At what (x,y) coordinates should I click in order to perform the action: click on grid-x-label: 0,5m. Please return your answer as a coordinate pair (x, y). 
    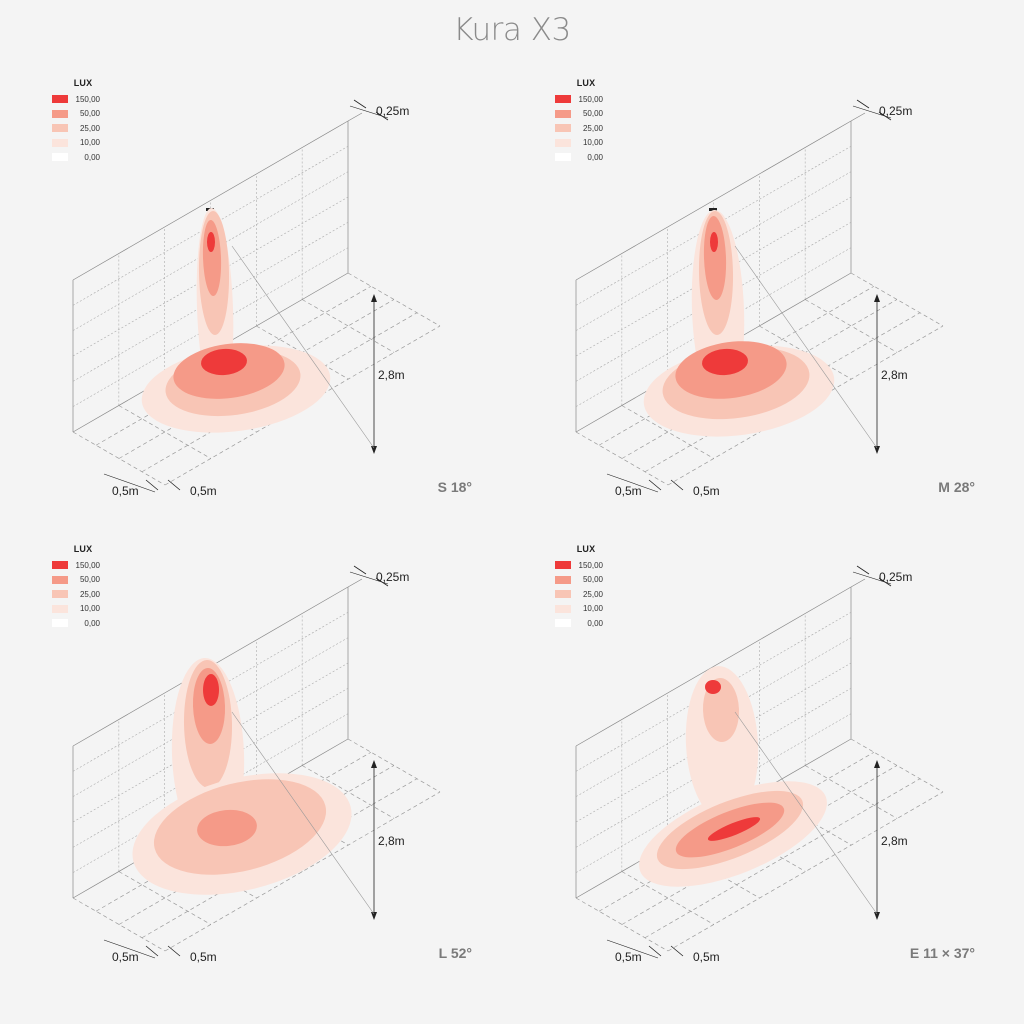
    Looking at the image, I should click on (628, 957).